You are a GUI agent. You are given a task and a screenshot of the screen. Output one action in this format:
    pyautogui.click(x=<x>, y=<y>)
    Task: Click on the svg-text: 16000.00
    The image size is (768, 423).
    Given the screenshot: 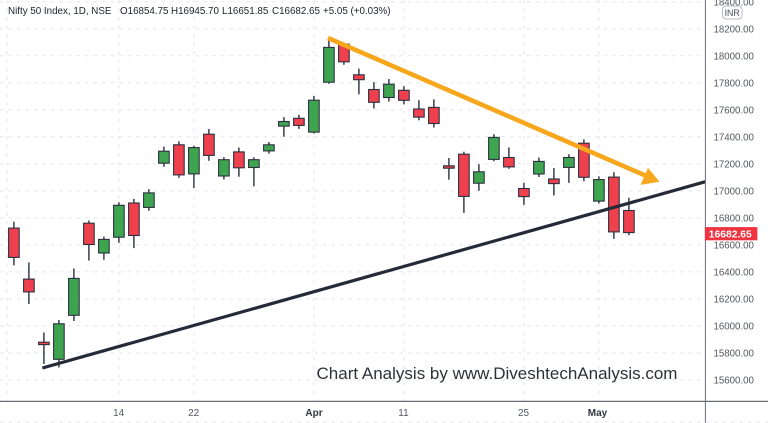 What is the action you would take?
    pyautogui.click(x=734, y=327)
    